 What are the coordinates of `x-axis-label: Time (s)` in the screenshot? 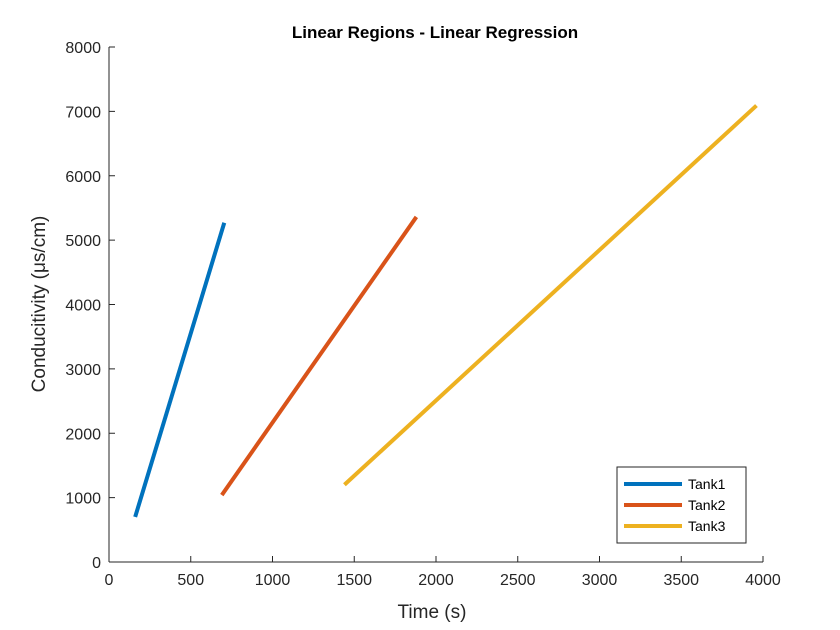 It's located at (432, 612).